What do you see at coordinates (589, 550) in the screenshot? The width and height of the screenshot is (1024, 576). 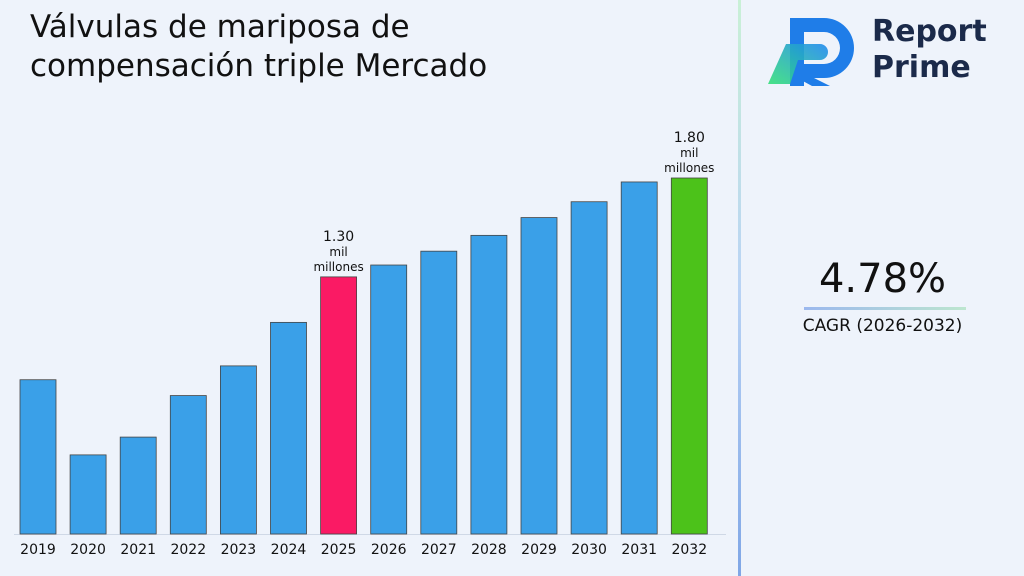 I see `x-tick-label-2030: 2030` at bounding box center [589, 550].